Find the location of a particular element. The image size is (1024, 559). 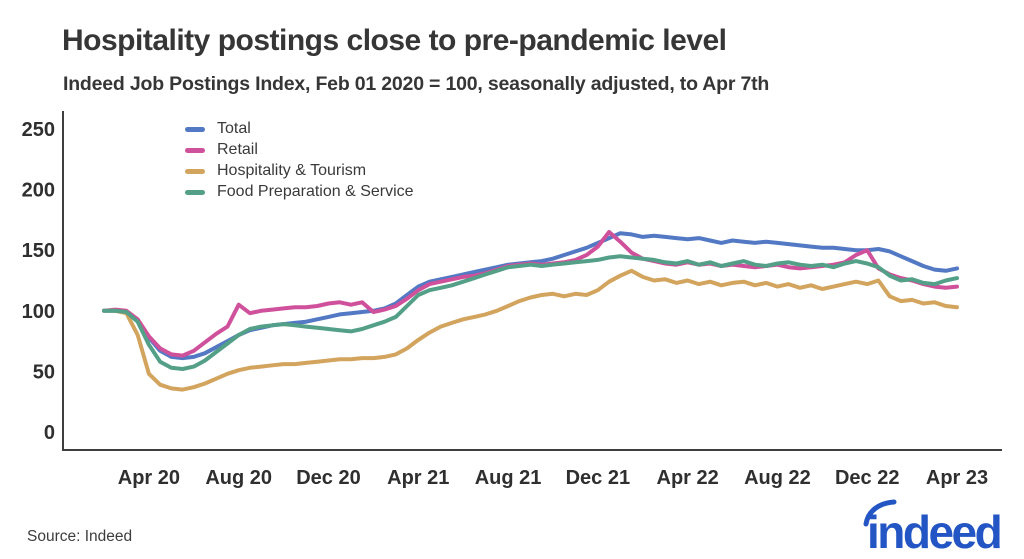

x-tick-label: Dec 21 is located at coordinates (598, 478).